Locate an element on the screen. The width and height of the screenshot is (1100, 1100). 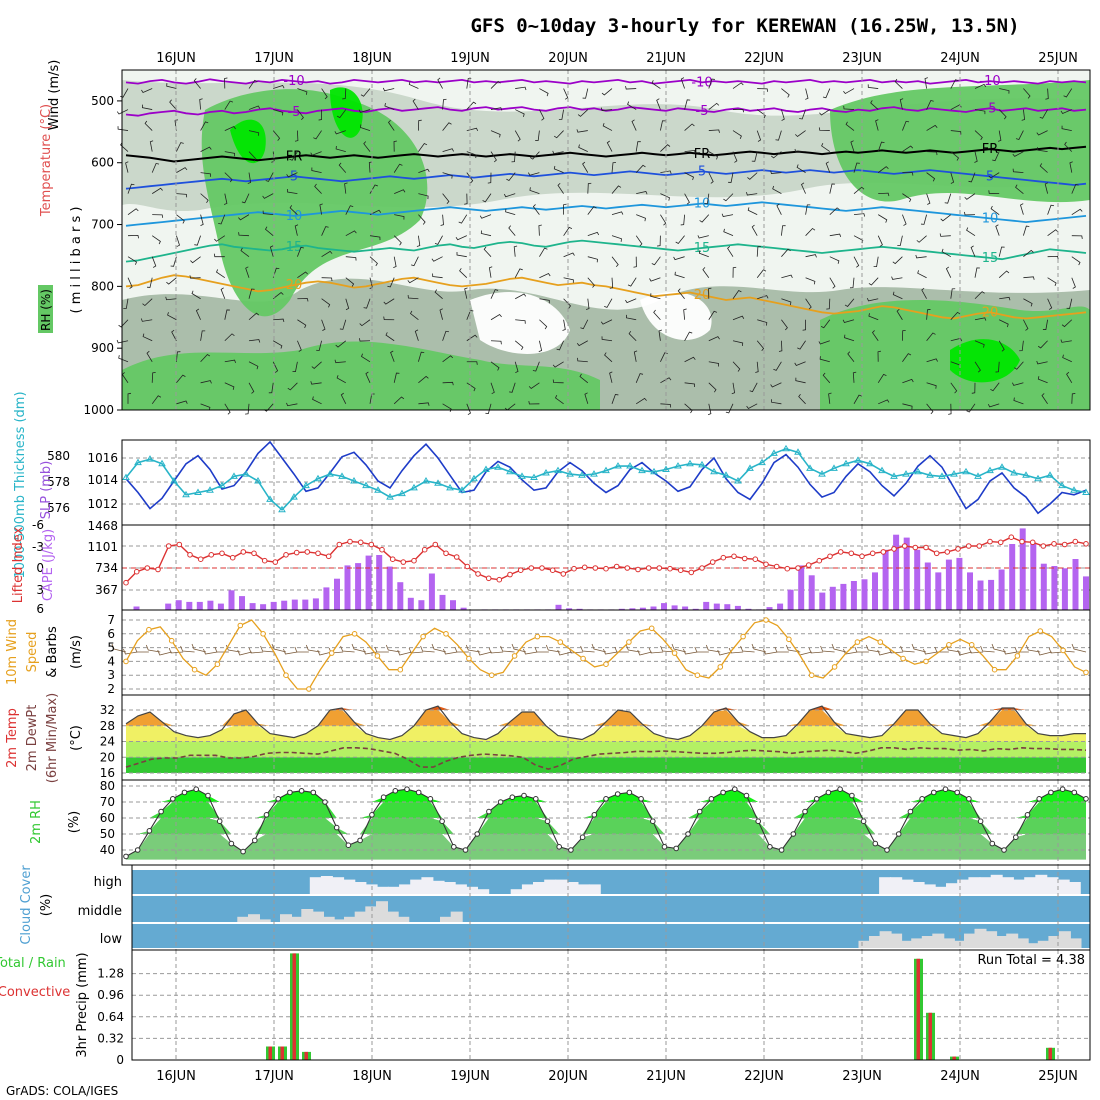
cloud-unit-label: (%) is located at coordinates (46, 905).